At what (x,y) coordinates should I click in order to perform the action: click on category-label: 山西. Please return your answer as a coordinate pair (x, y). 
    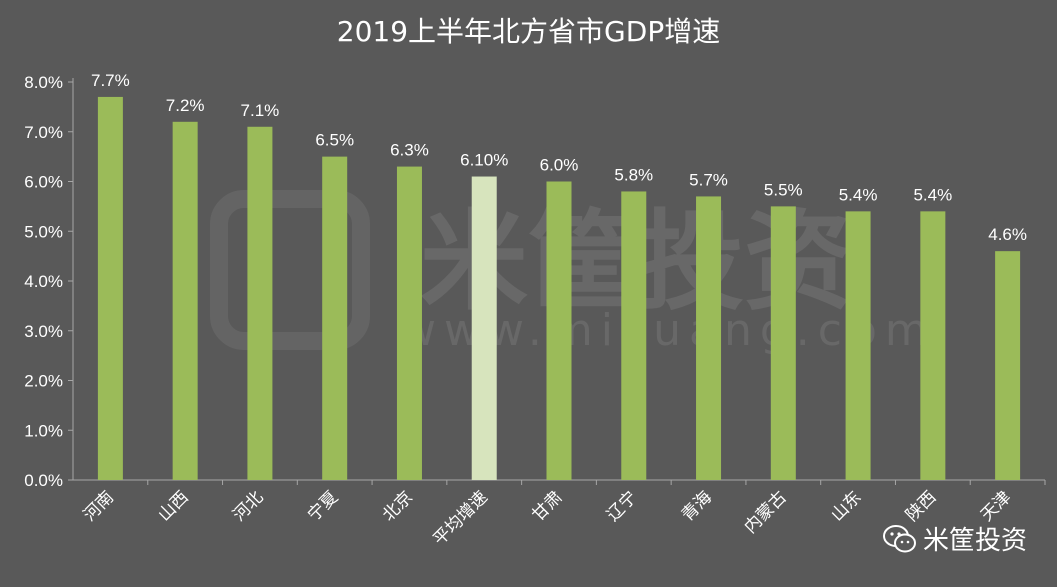
    Looking at the image, I should click on (174, 506).